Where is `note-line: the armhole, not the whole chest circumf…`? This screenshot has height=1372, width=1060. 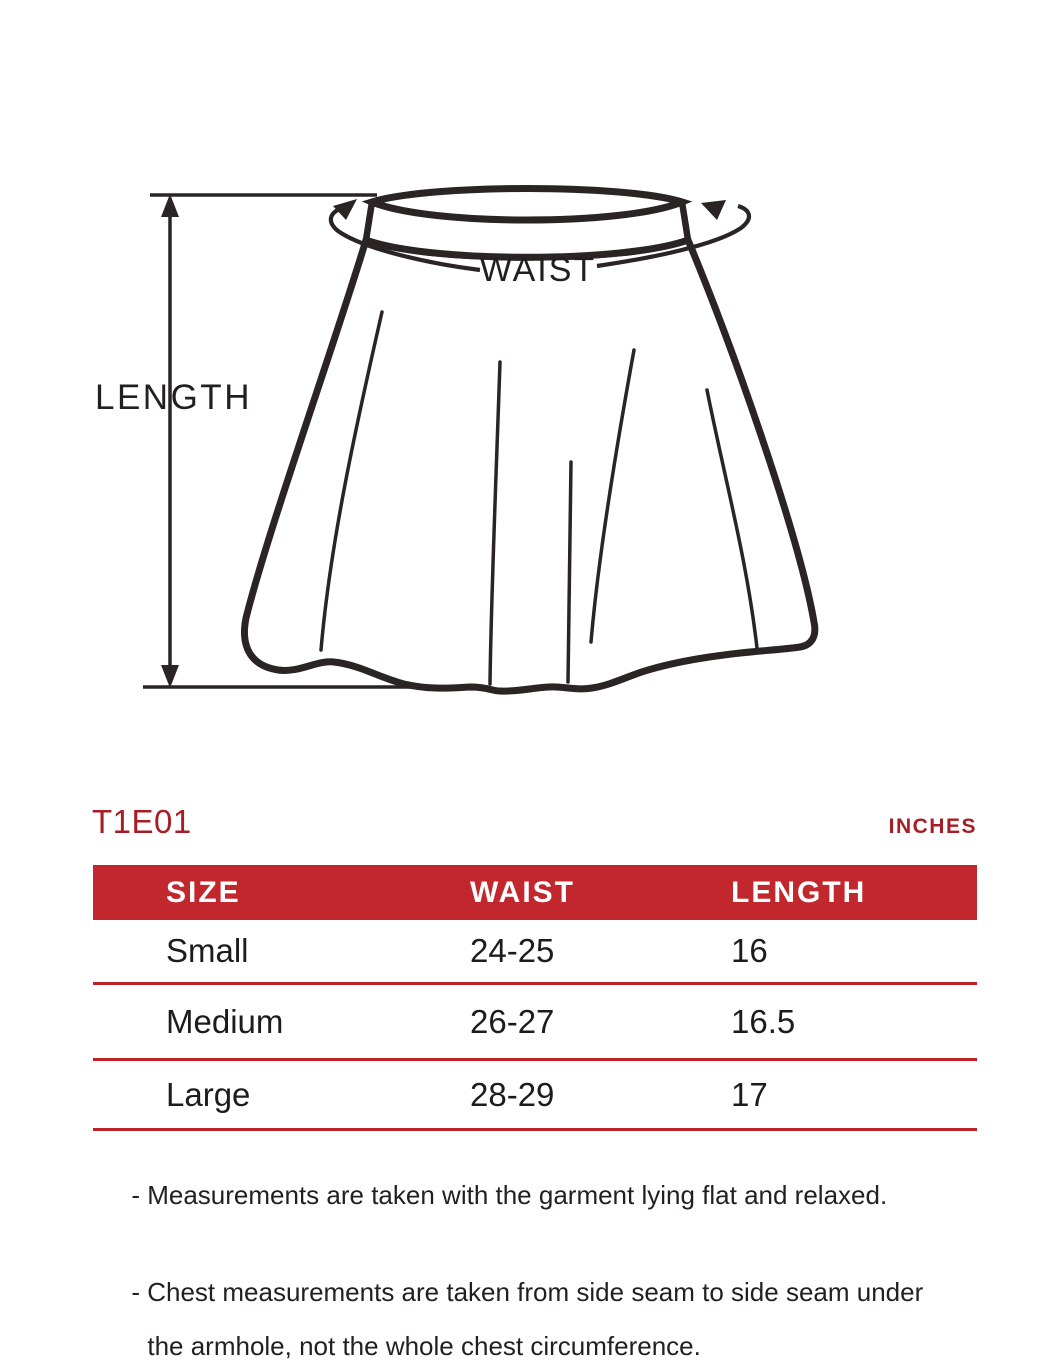
note-line: the armhole, not the whole chest circumf… is located at coordinates (424, 1346).